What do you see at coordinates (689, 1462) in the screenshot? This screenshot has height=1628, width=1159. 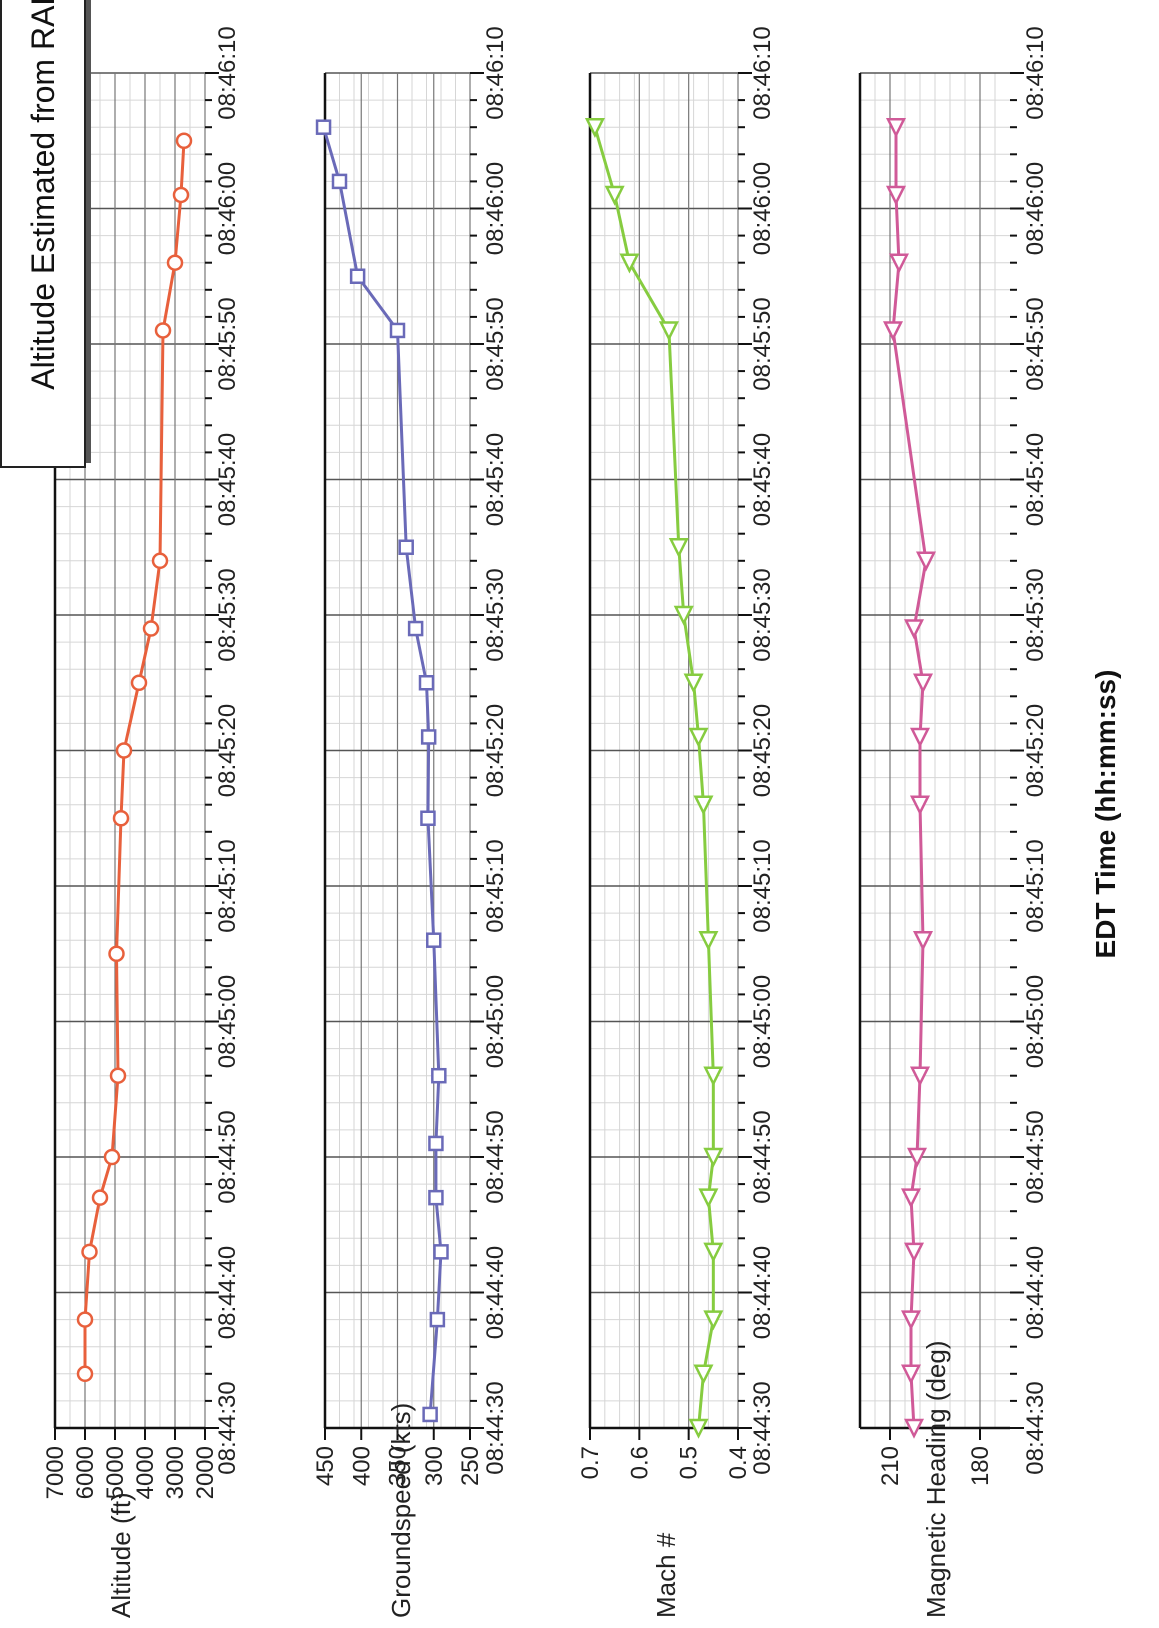 I see `y-tick-label: 0.5` at bounding box center [689, 1462].